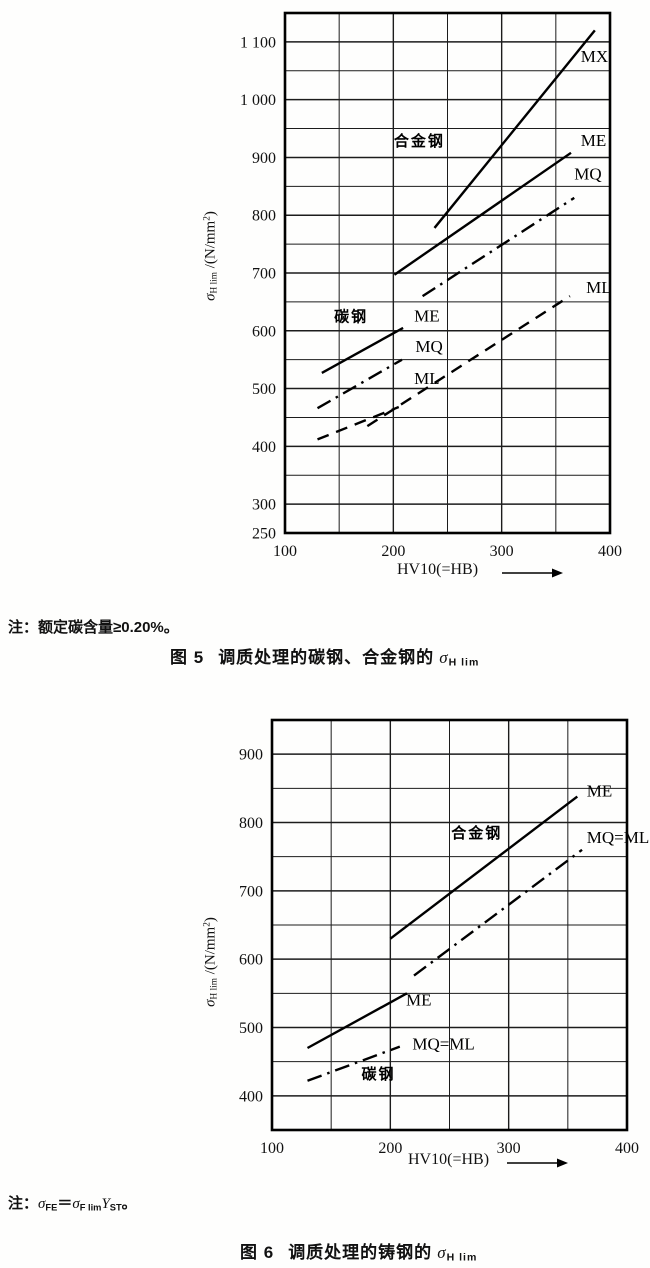 This screenshot has height=1268, width=650. Describe the element at coordinates (594, 56) in the screenshot. I see `chart-annotation: MX` at that location.